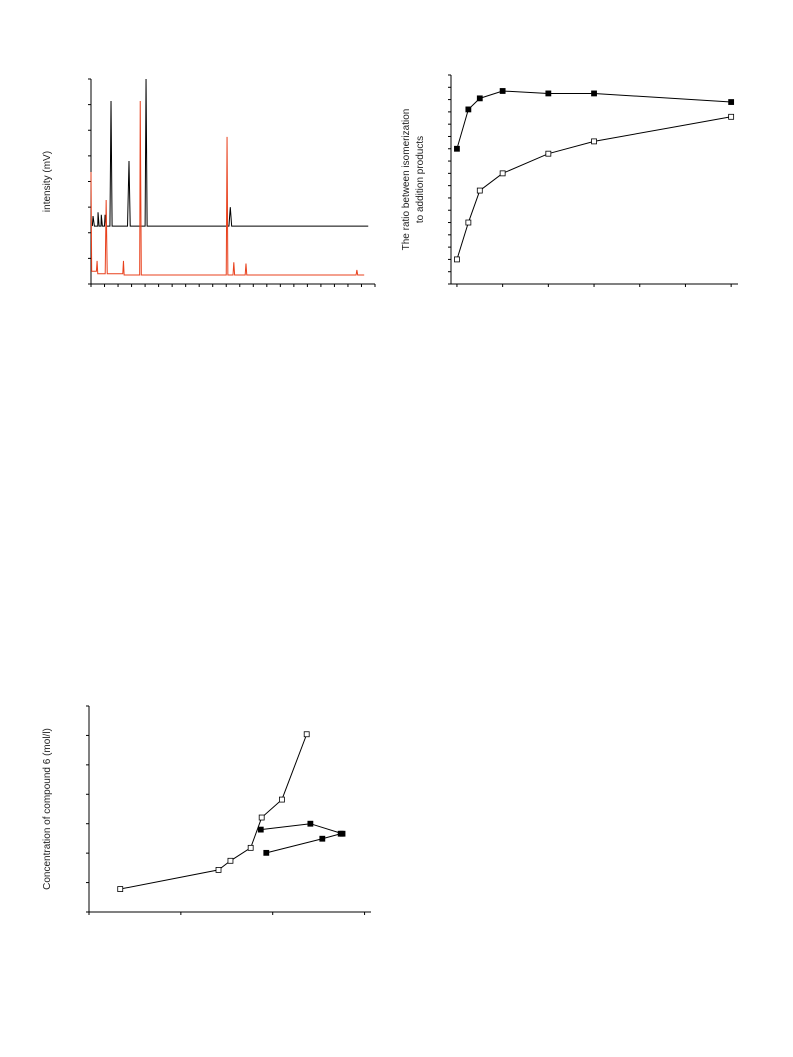  Describe the element at coordinates (47, 809) in the screenshot. I see `y-axis-label: Concentration of compound 6 (mol/l)` at that location.